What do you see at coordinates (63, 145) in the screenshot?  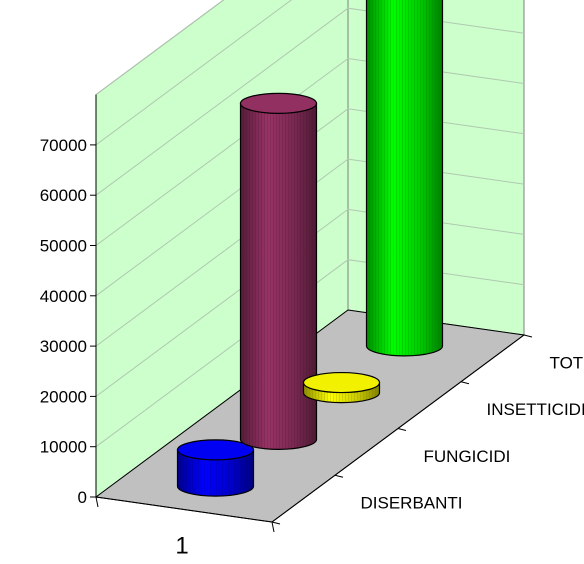 I see `y-tick-label: 70000` at bounding box center [63, 145].